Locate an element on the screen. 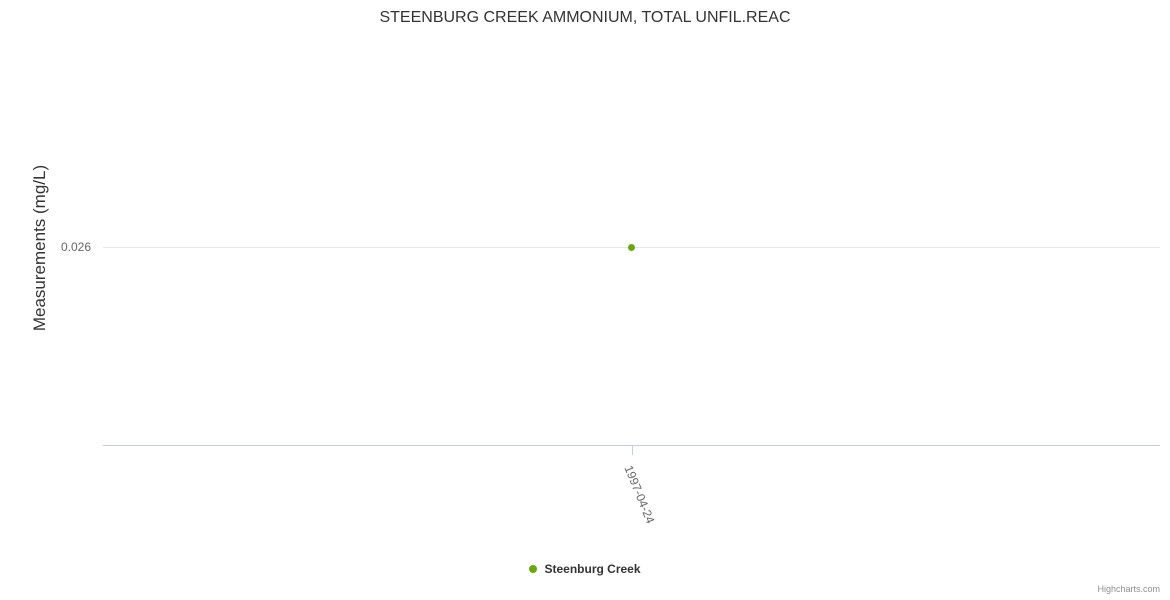 The height and width of the screenshot is (600, 1170). highcharts-credits-link: Highcharts.com is located at coordinates (1128, 589).